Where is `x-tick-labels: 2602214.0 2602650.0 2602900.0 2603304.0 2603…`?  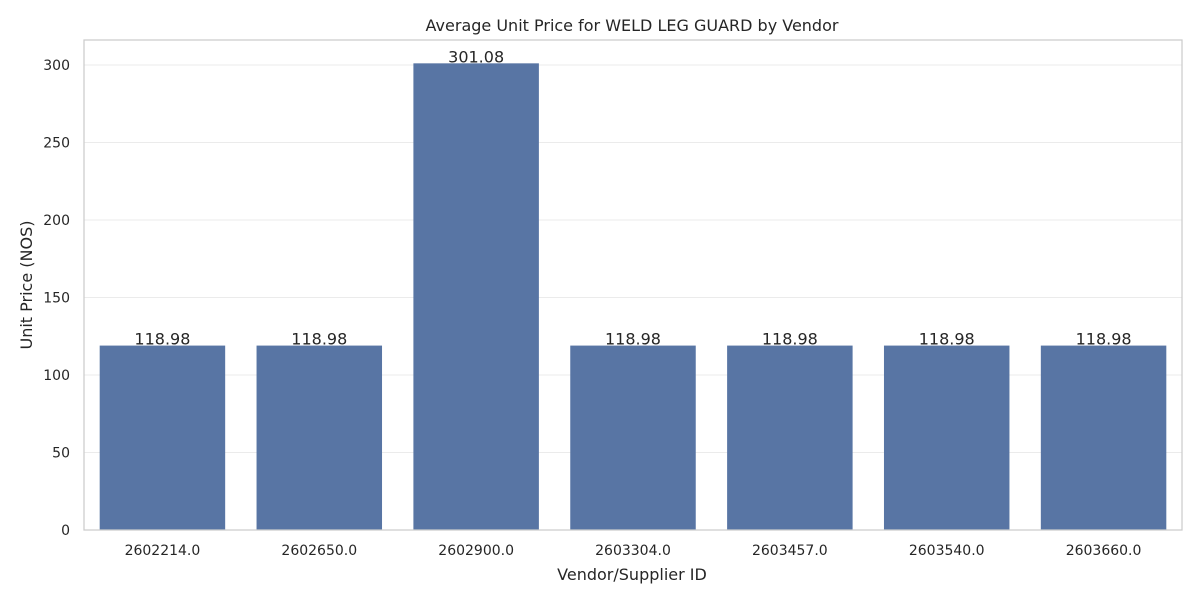
x-tick-labels: 2602214.0 2602650.0 2602900.0 2603304.0 2603… is located at coordinates (633, 551).